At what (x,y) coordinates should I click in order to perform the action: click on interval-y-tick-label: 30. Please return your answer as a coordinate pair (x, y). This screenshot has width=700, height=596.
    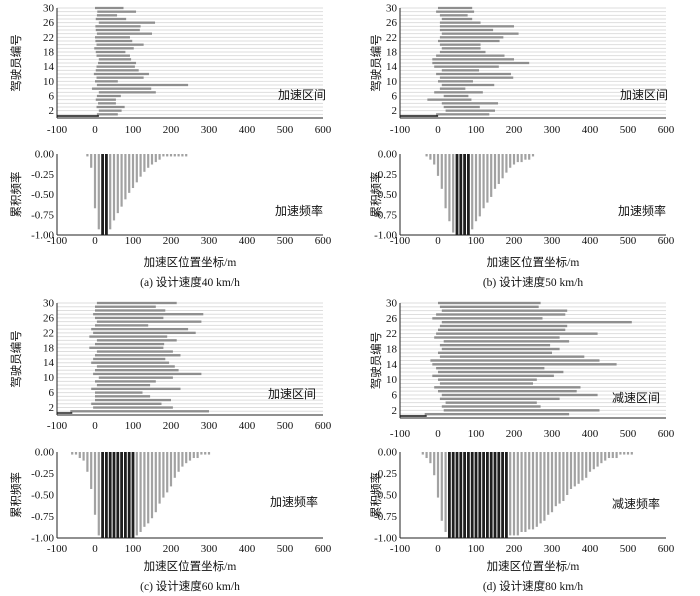
    Looking at the image, I should click on (392, 9).